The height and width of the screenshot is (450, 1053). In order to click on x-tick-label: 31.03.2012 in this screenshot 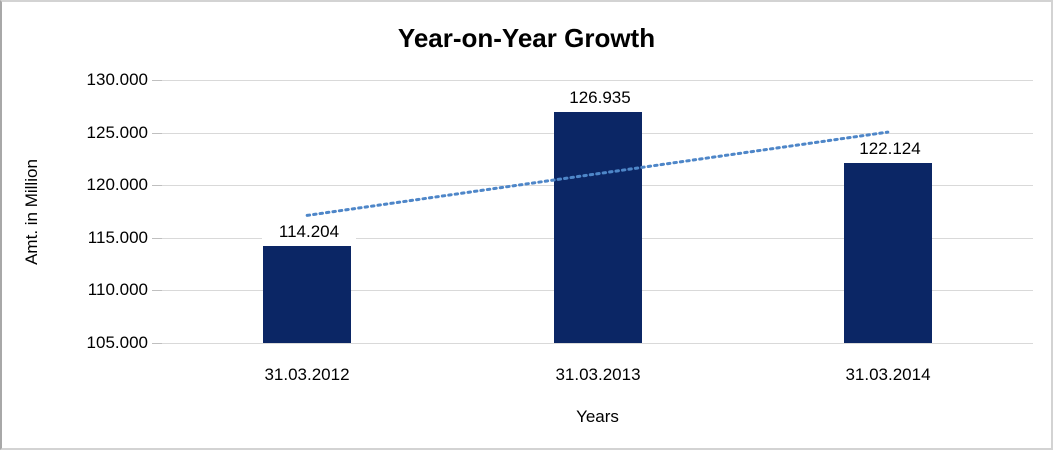, I will do `click(307, 374)`.